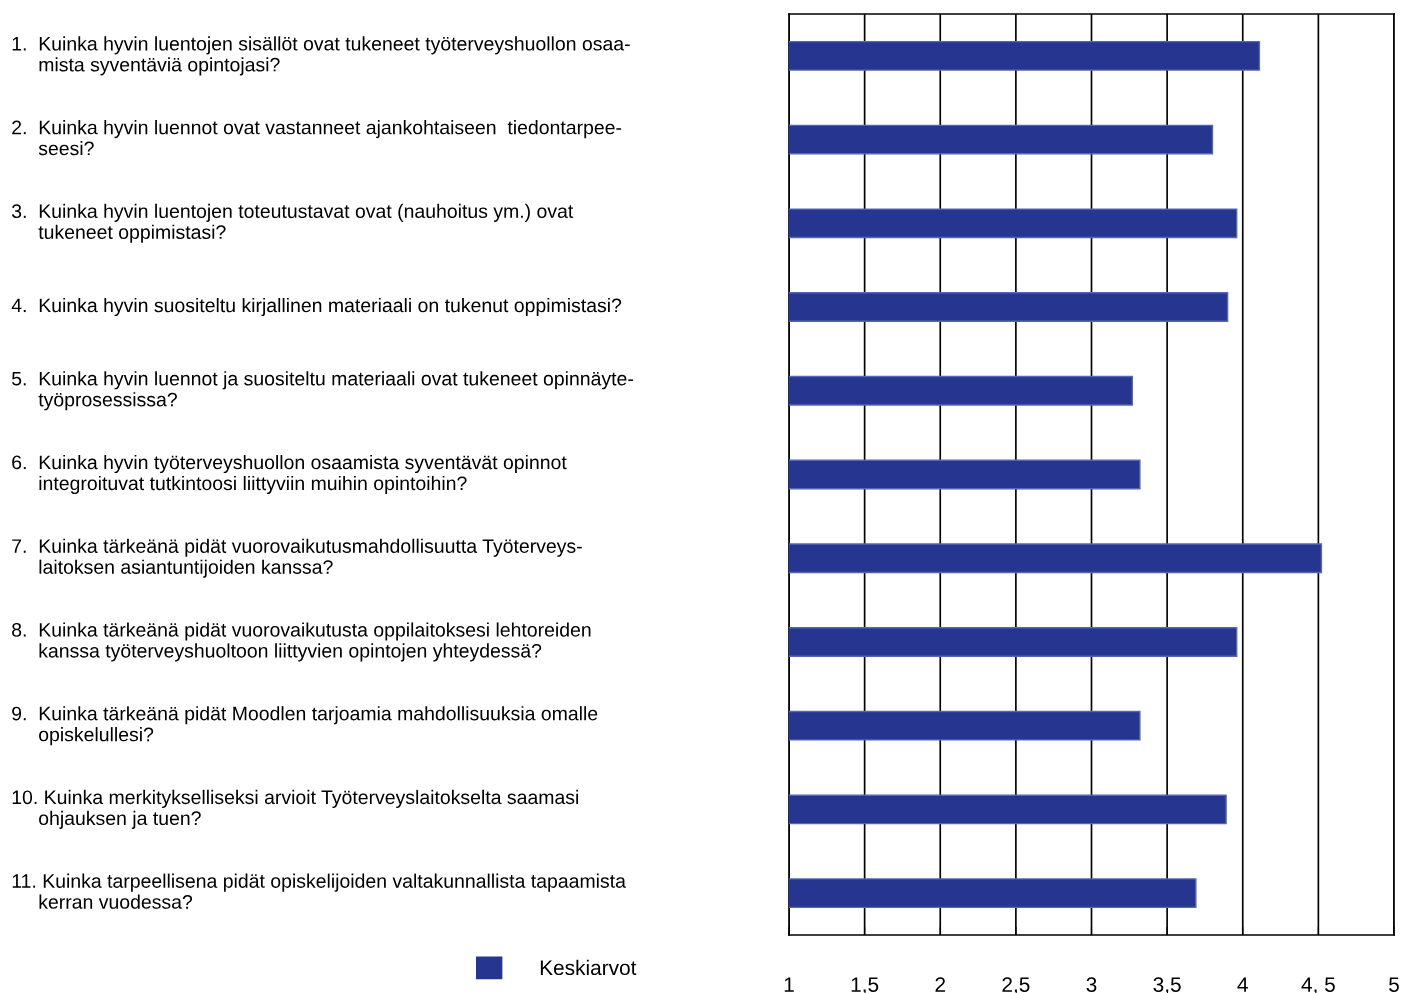 The image size is (1409, 993). What do you see at coordinates (321, 56) in the screenshot?
I see `y-tick-label: 1. Kuinka hyvin luentojen sisällöt ovat tukeneet työterveyshuollon osaa- mista syventäviä opintojasi?` at bounding box center [321, 56].